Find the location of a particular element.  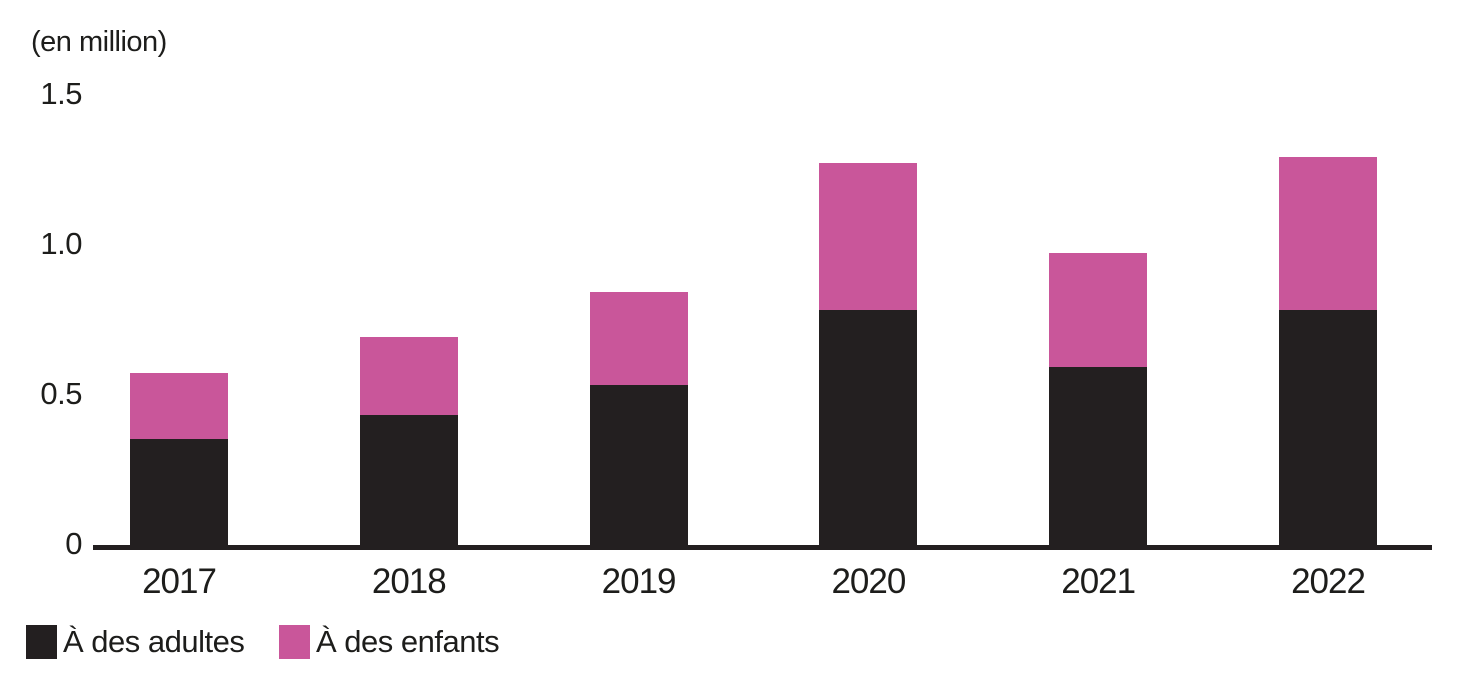

x-tick-label-2020: 2020 is located at coordinates (868, 581).